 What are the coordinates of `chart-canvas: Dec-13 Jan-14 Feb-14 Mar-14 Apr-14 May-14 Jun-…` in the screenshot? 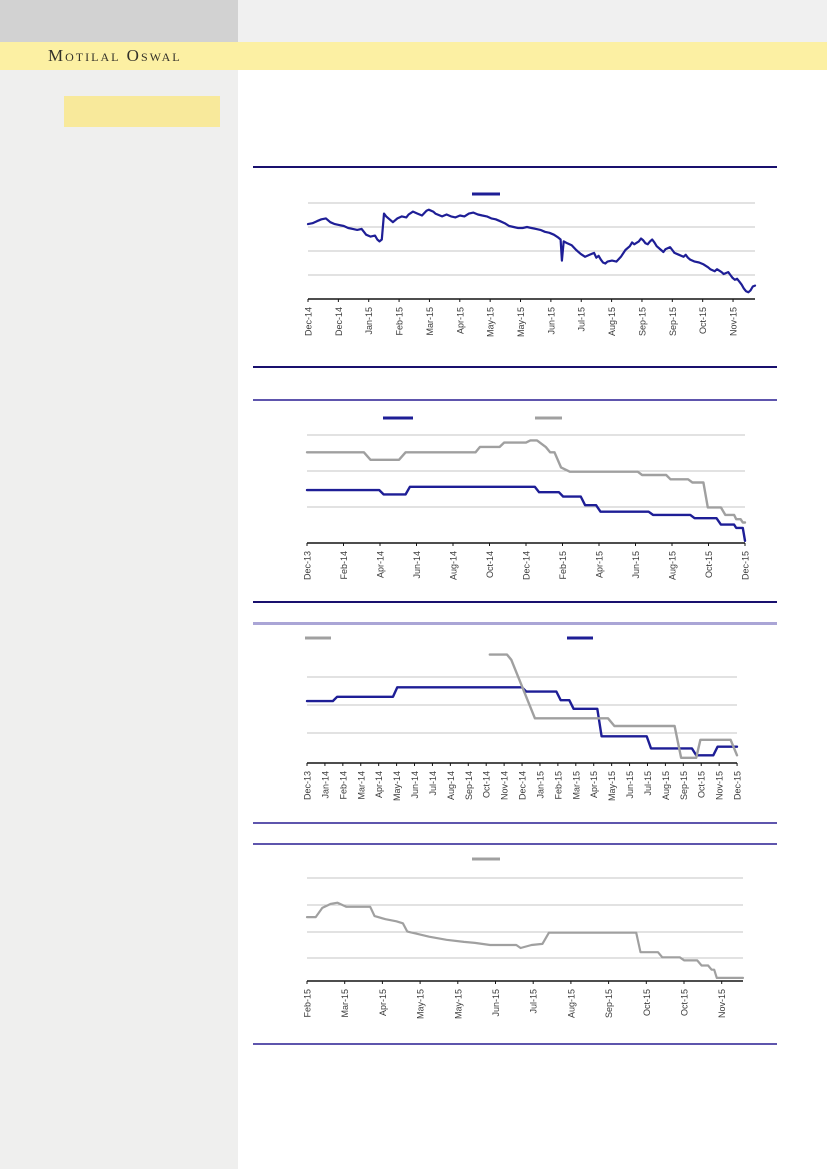 It's located at (523, 718).